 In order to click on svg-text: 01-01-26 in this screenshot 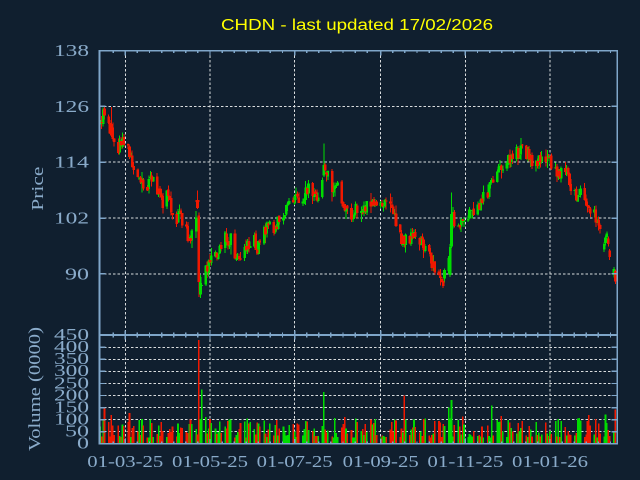, I will do `click(550, 461)`.